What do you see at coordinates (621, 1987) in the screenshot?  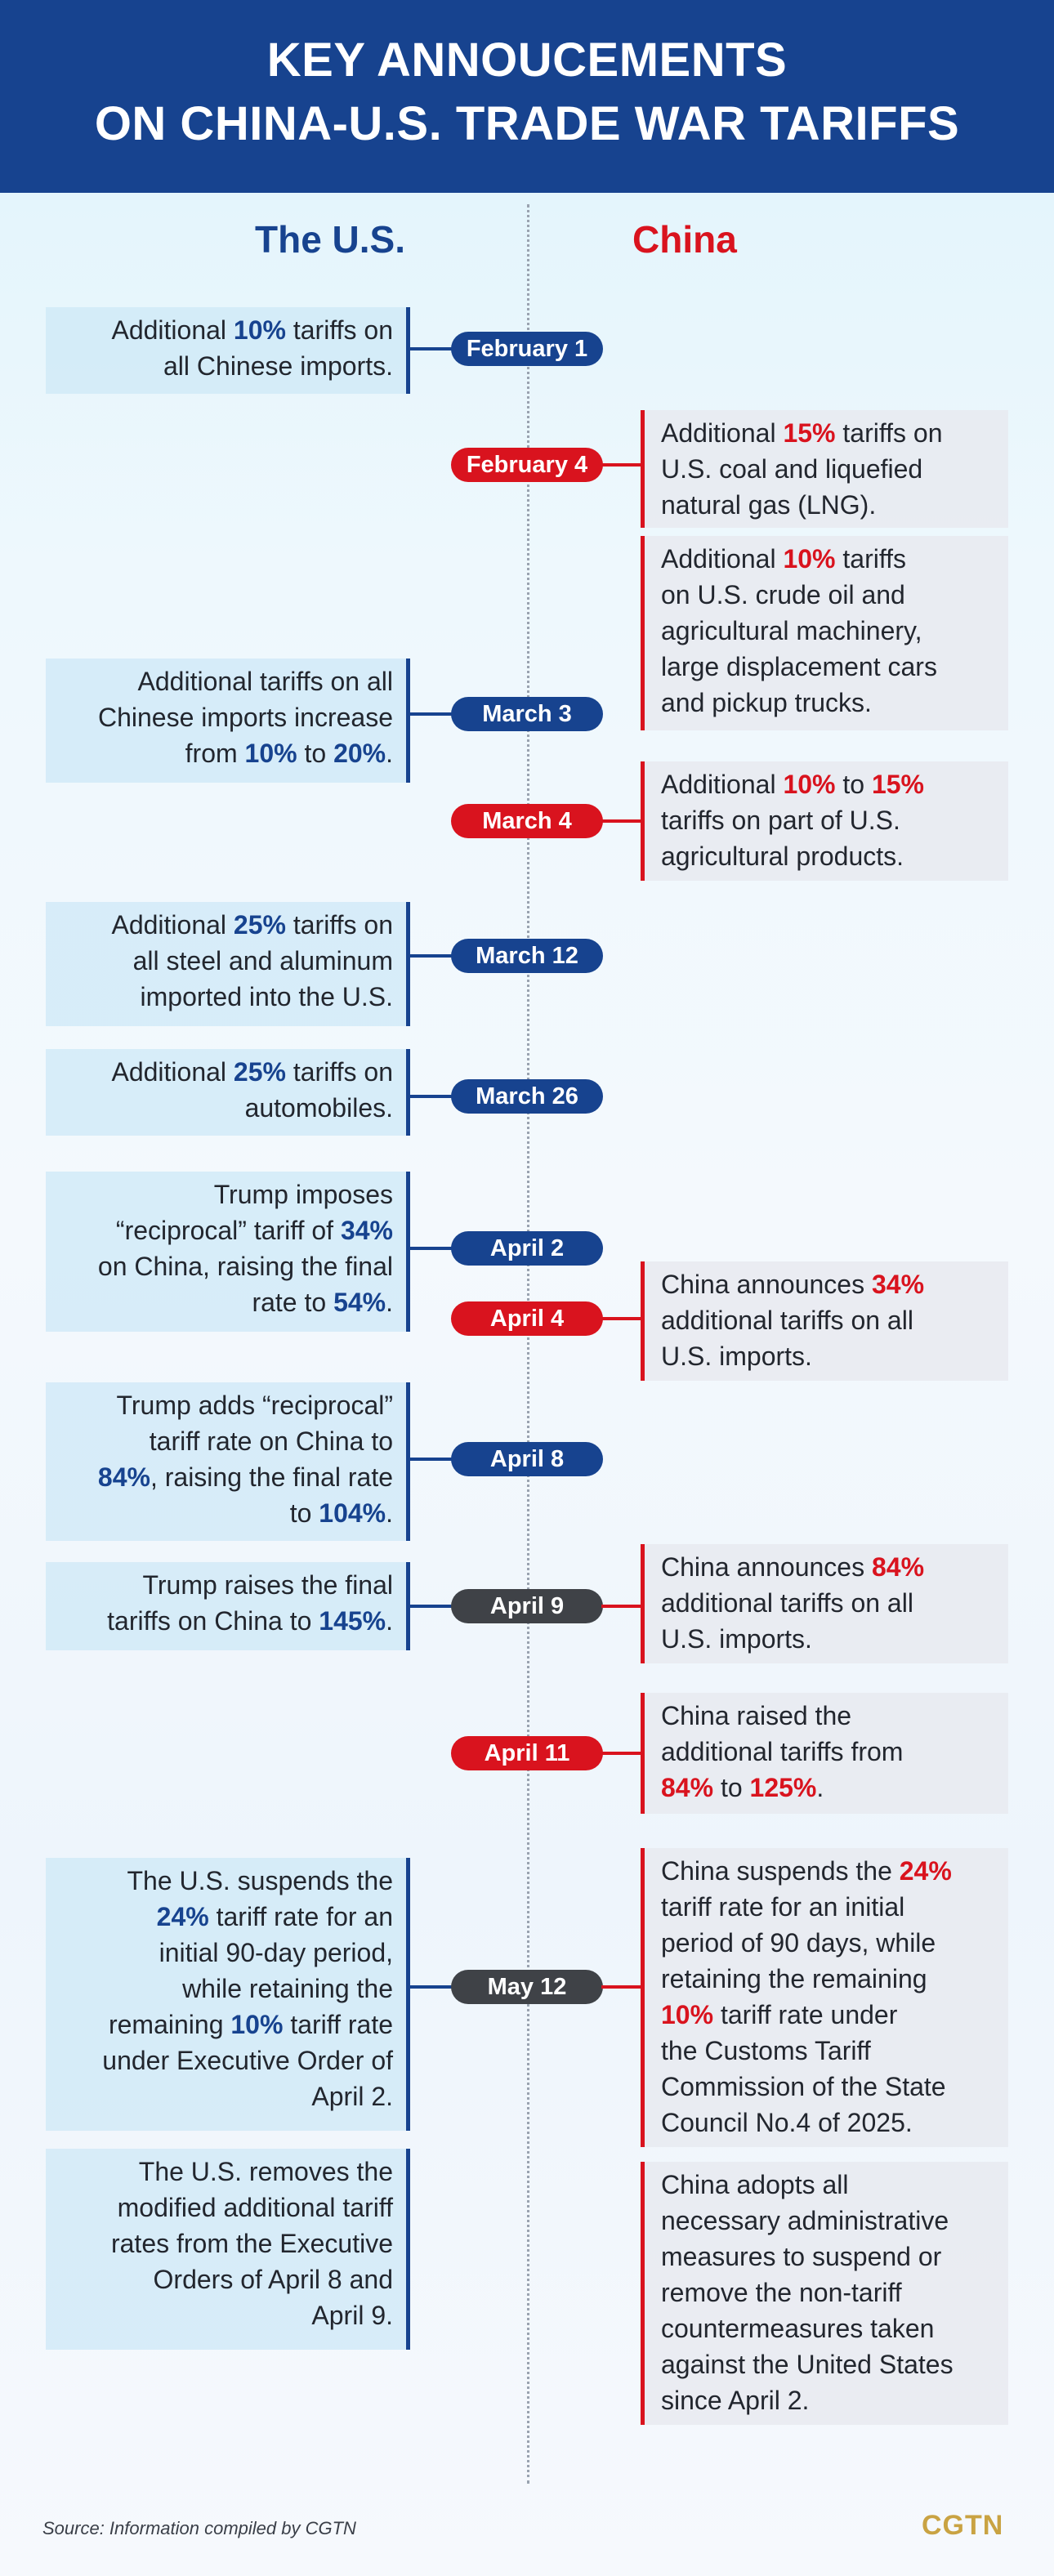 I see `connector-may12-china` at bounding box center [621, 1987].